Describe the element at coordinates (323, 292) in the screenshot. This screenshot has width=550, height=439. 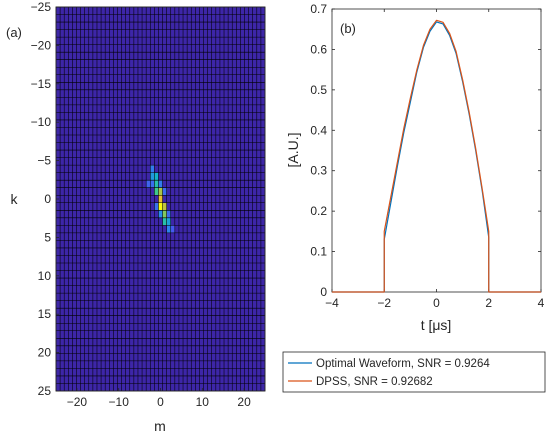
I see `line-y-tick-label: 0` at that location.